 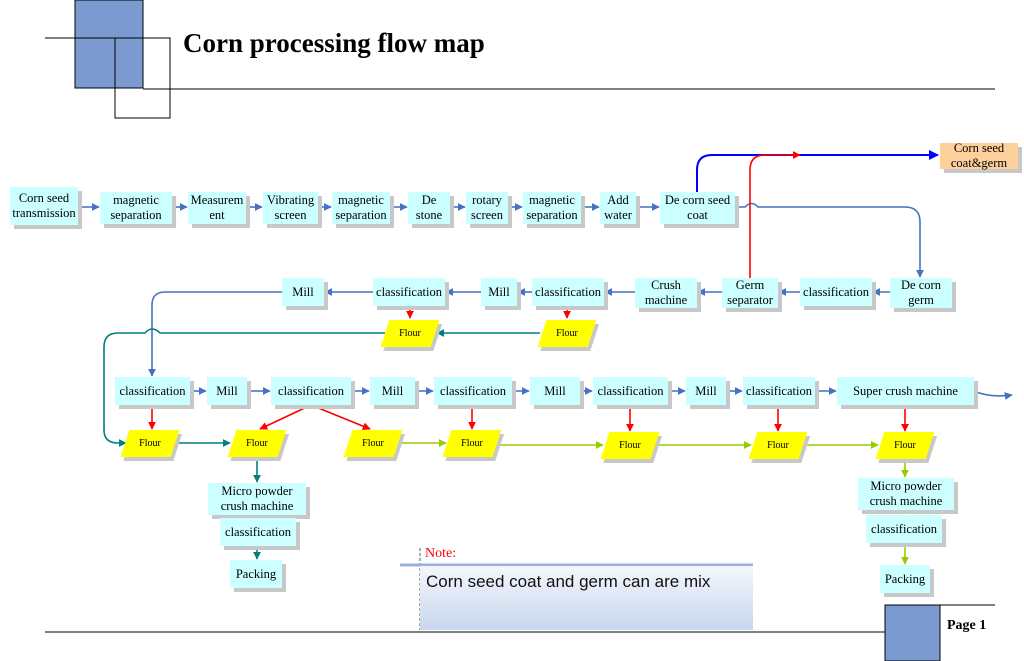 I want to click on process-node: Super crush machine, so click(x=905, y=391).